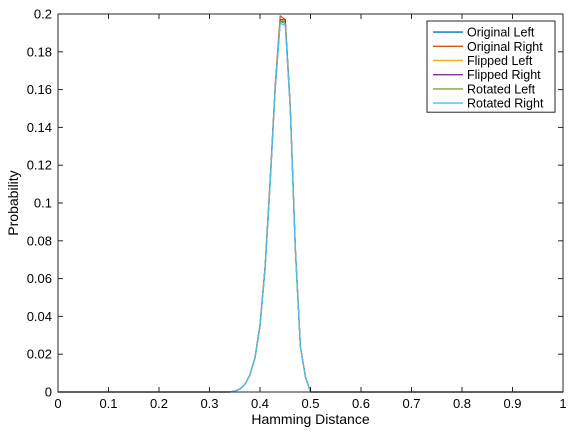 The height and width of the screenshot is (436, 581). Describe the element at coordinates (39, 89) in the screenshot. I see `y-tick-label: 0.16` at that location.